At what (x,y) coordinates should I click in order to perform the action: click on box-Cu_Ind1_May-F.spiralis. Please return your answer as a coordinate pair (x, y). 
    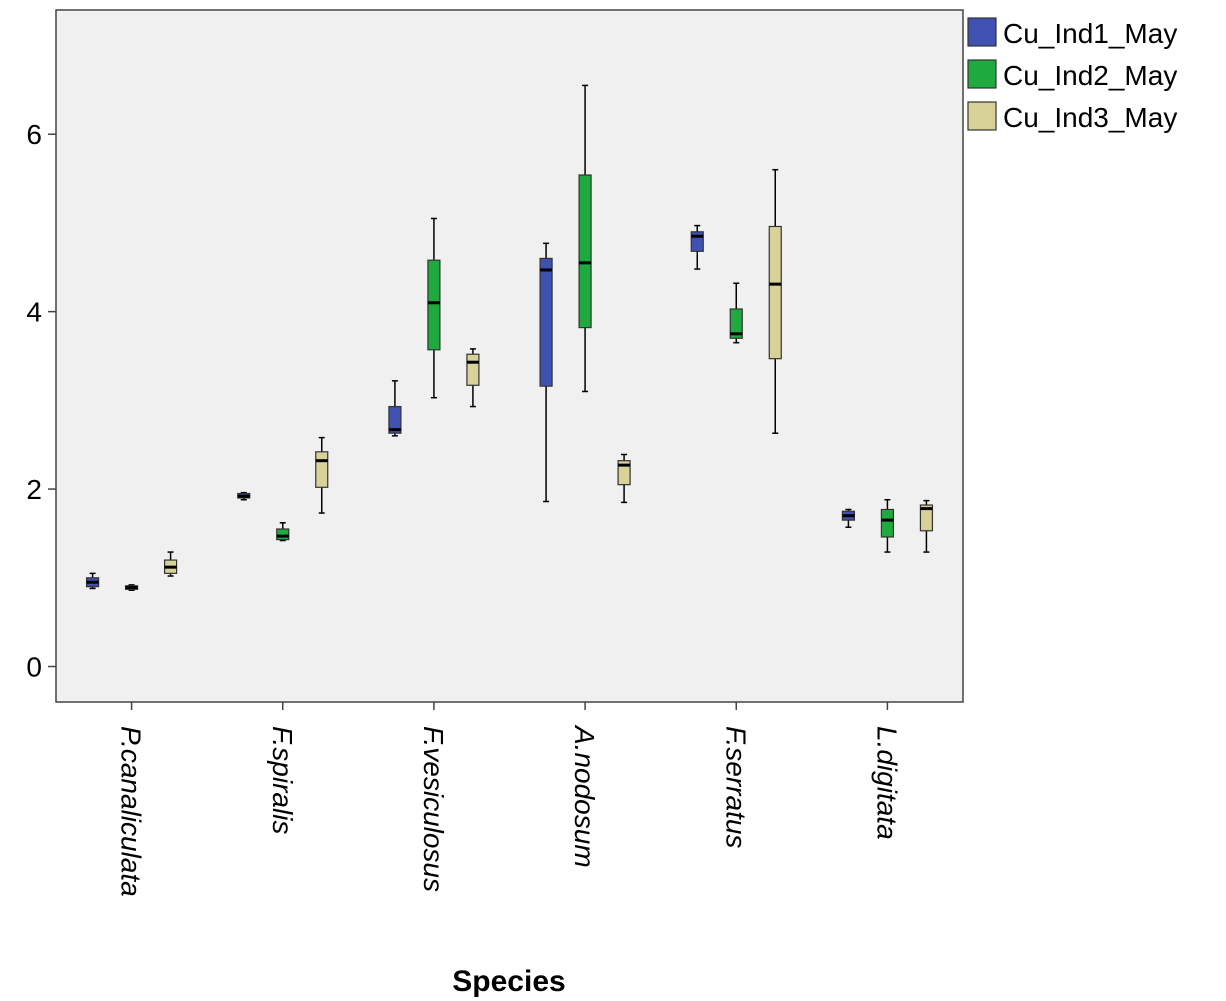
    Looking at the image, I should click on (244, 496).